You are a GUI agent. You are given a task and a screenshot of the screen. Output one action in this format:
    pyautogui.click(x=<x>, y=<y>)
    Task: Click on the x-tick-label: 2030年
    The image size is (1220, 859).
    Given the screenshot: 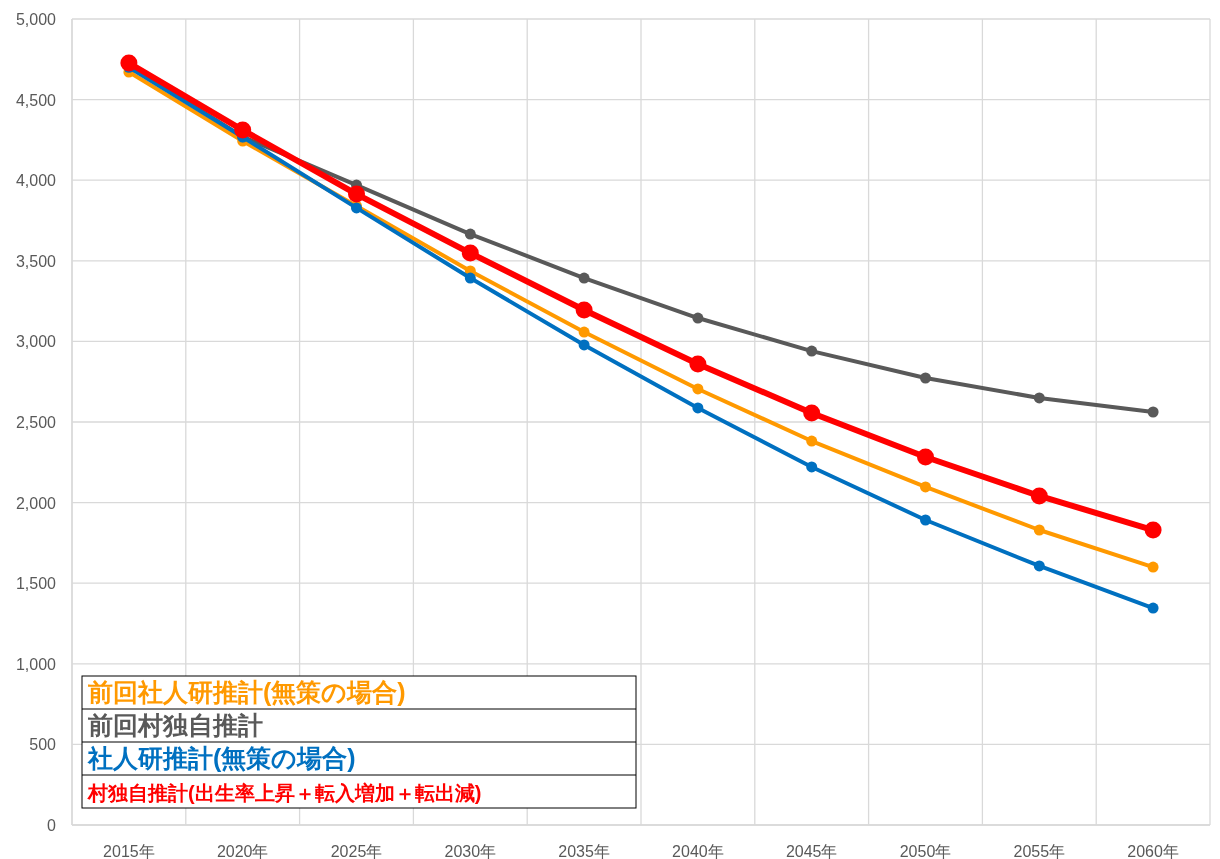 What is the action you would take?
    pyautogui.click(x=470, y=851)
    